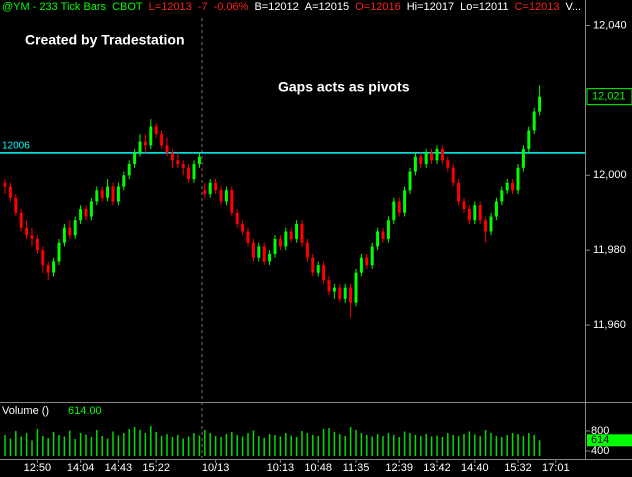 The height and width of the screenshot is (477, 632). Describe the element at coordinates (437, 468) in the screenshot. I see `x-tick-label: 13:42` at that location.